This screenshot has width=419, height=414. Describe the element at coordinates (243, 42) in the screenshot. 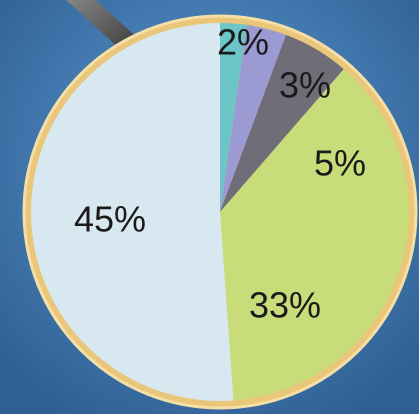

I see `slice-label: 2%` at that location.